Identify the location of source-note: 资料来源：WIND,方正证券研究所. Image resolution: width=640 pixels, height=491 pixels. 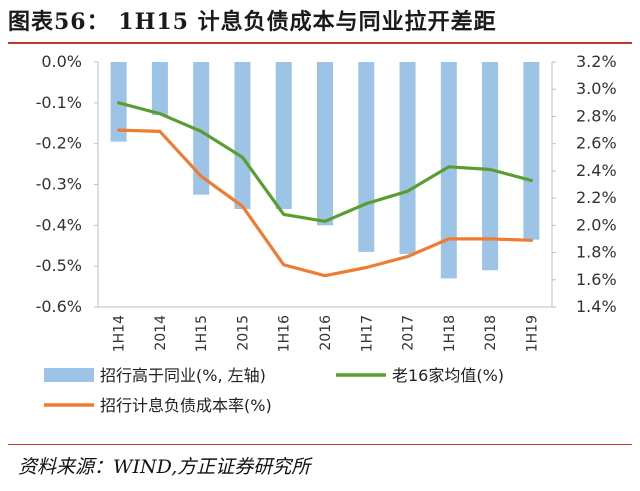
(164, 467).